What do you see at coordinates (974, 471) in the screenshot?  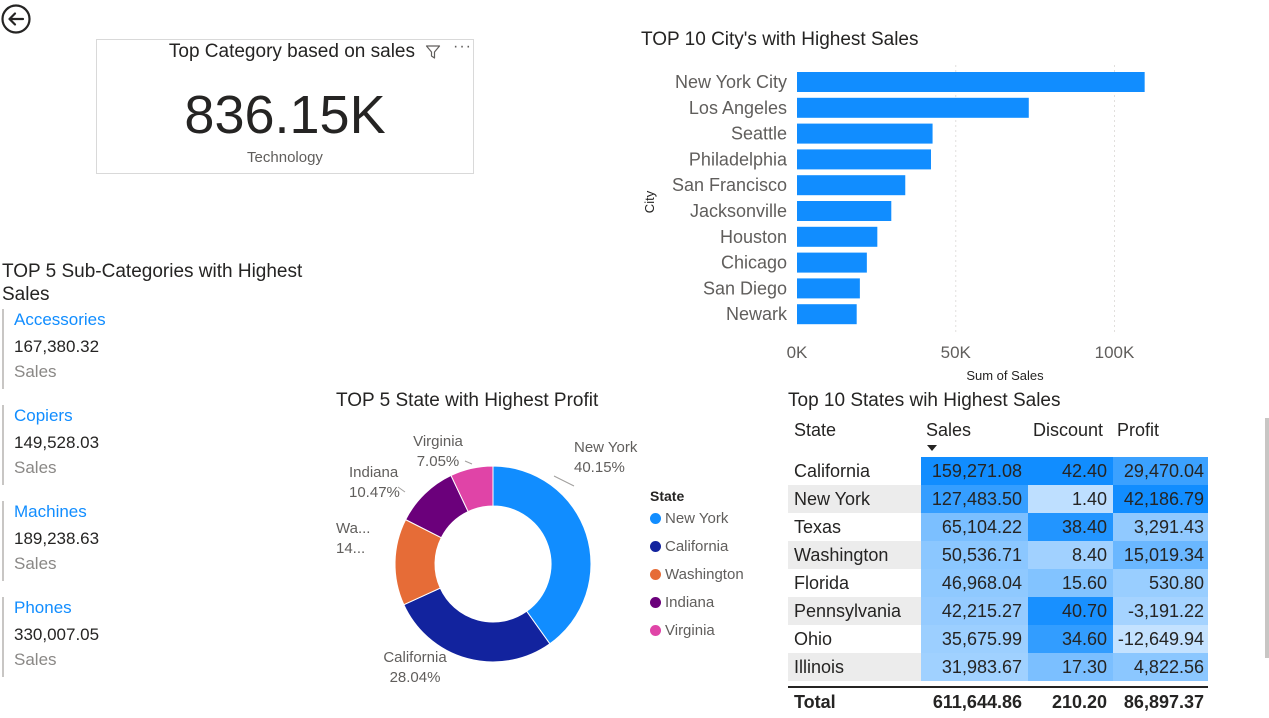 I see `sales-cell: 159,271.08` at bounding box center [974, 471].